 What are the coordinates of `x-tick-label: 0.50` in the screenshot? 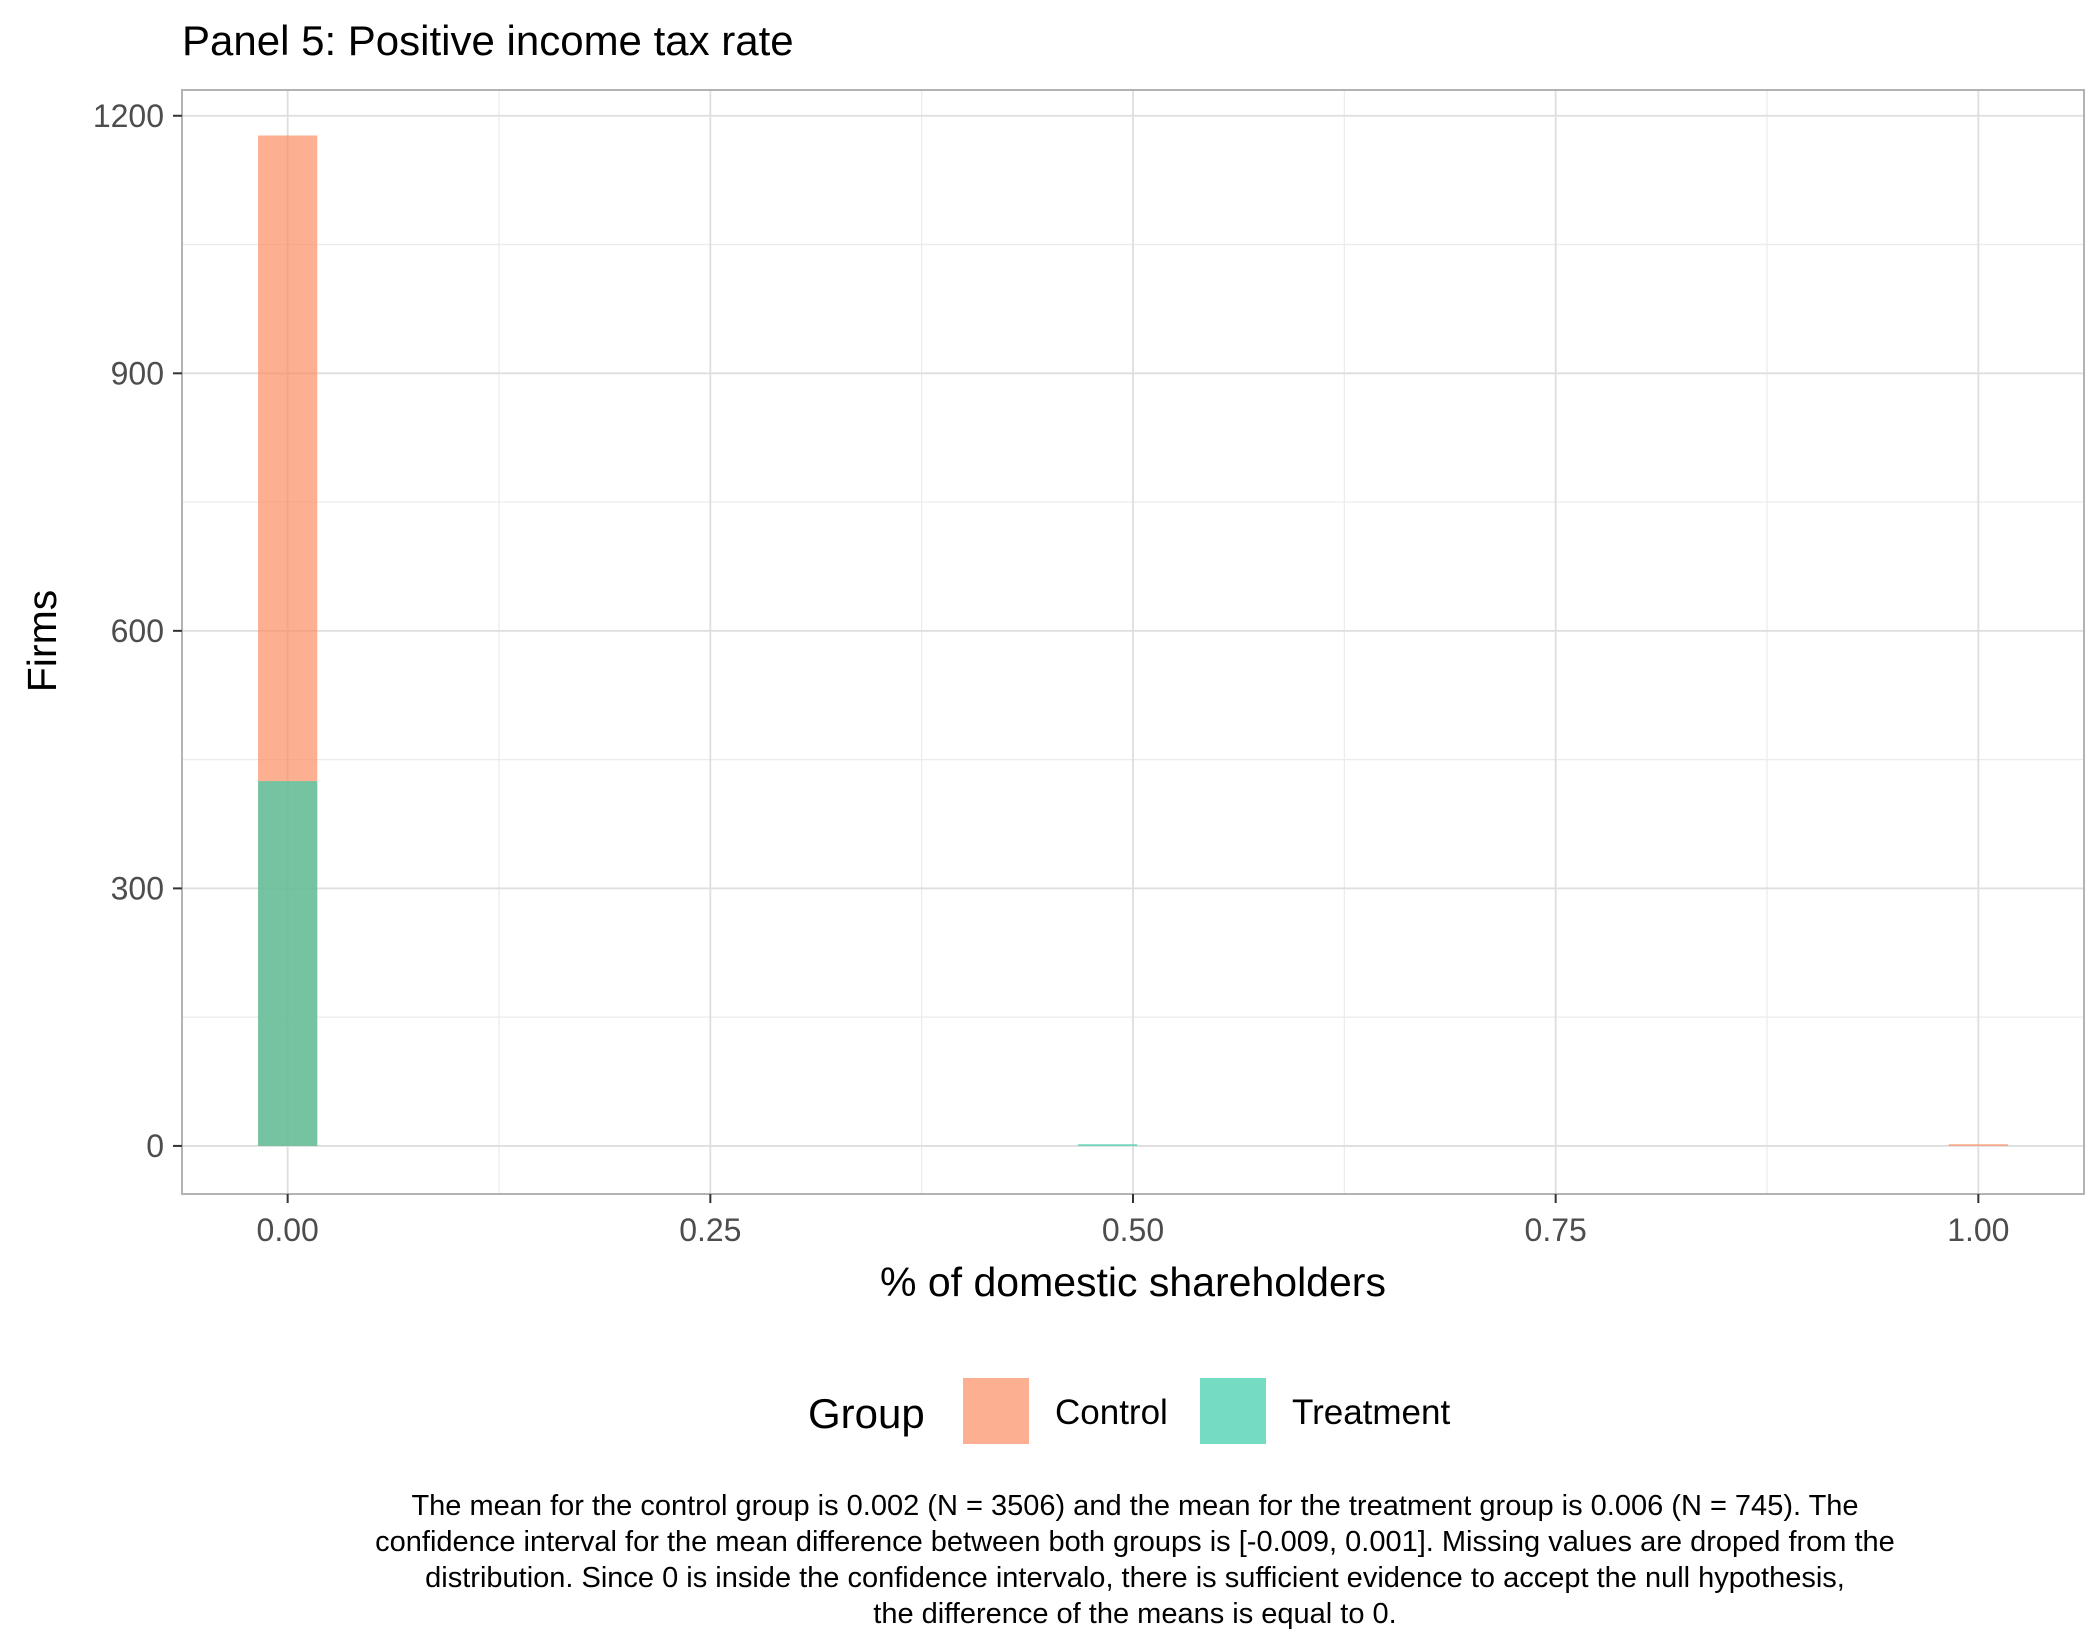 It's located at (1133, 1230).